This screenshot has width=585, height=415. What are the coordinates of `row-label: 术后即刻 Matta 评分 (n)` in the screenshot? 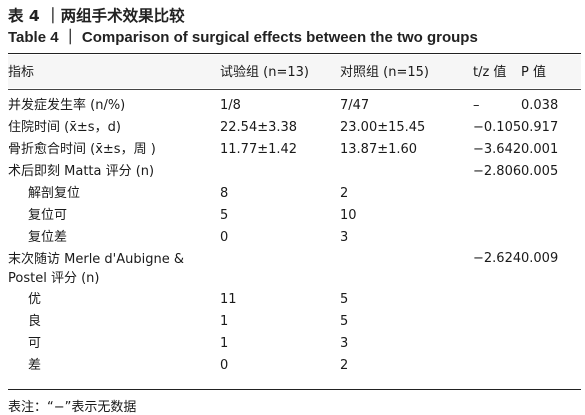 It's located at (81, 171).